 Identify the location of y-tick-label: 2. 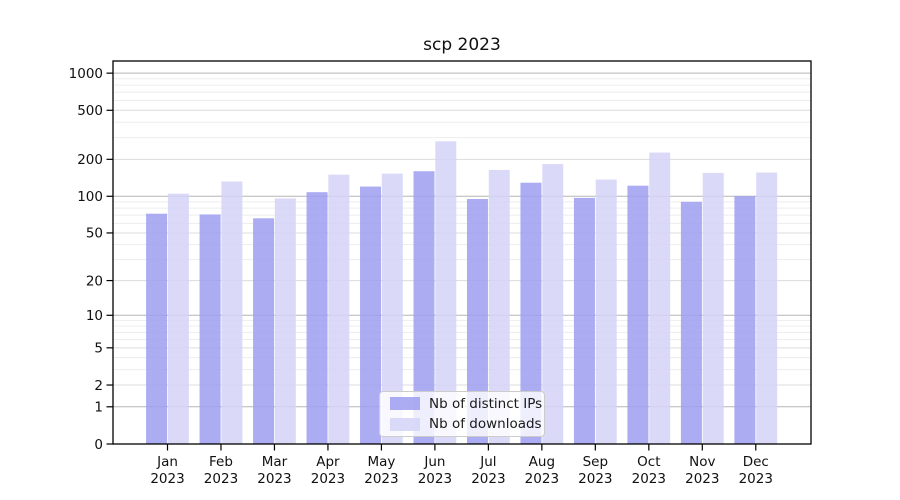
(98, 386).